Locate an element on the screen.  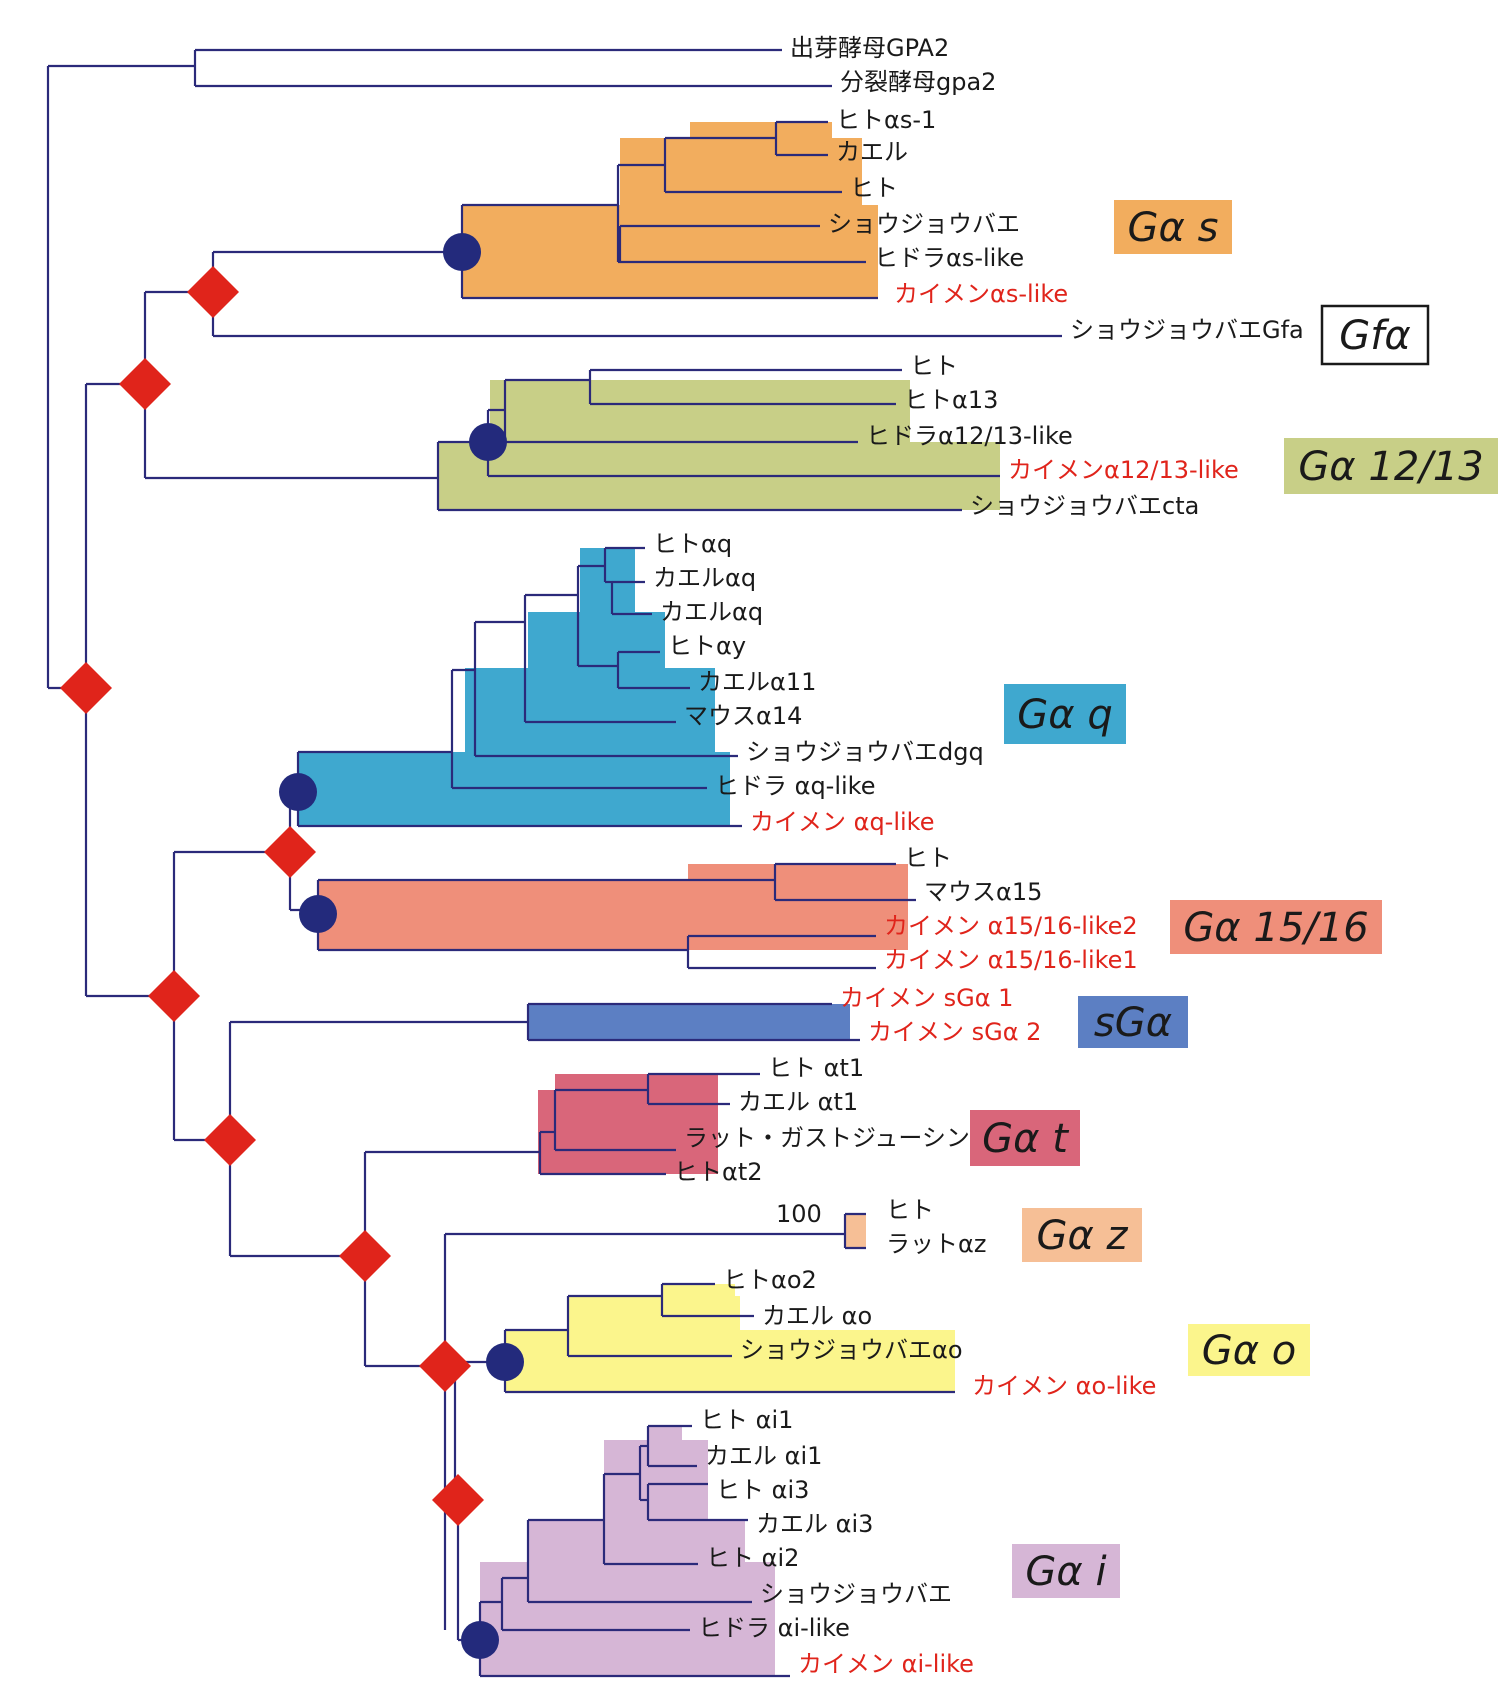
group-label-text: Gfα is located at coordinates (1374, 336).